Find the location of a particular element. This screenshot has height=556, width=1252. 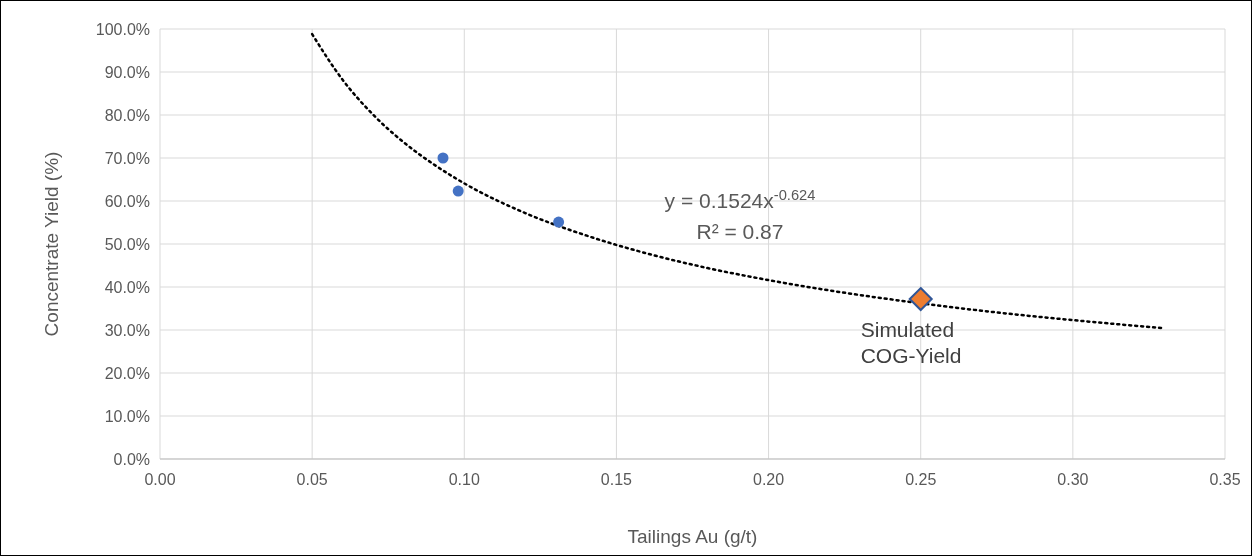

y-tick-label: 70.0% is located at coordinates (127, 158).